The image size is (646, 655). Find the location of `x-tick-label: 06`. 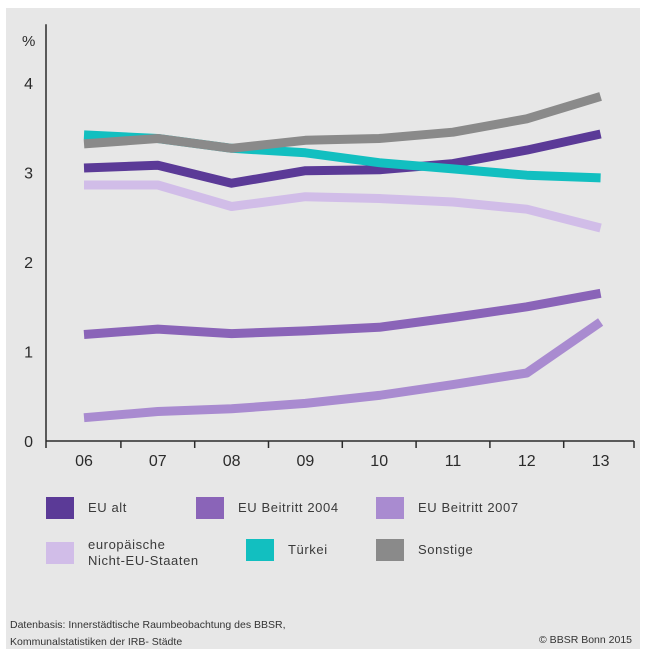

x-tick-label: 06 is located at coordinates (84, 461).